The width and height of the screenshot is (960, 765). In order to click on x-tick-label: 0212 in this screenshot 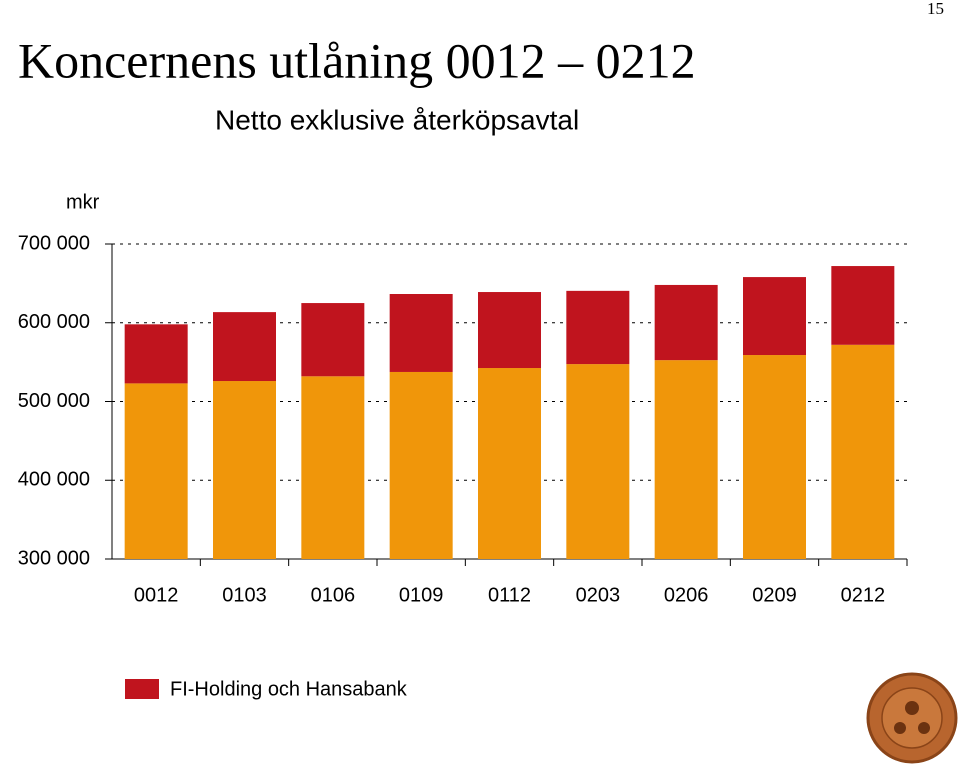, I will do `click(863, 595)`.